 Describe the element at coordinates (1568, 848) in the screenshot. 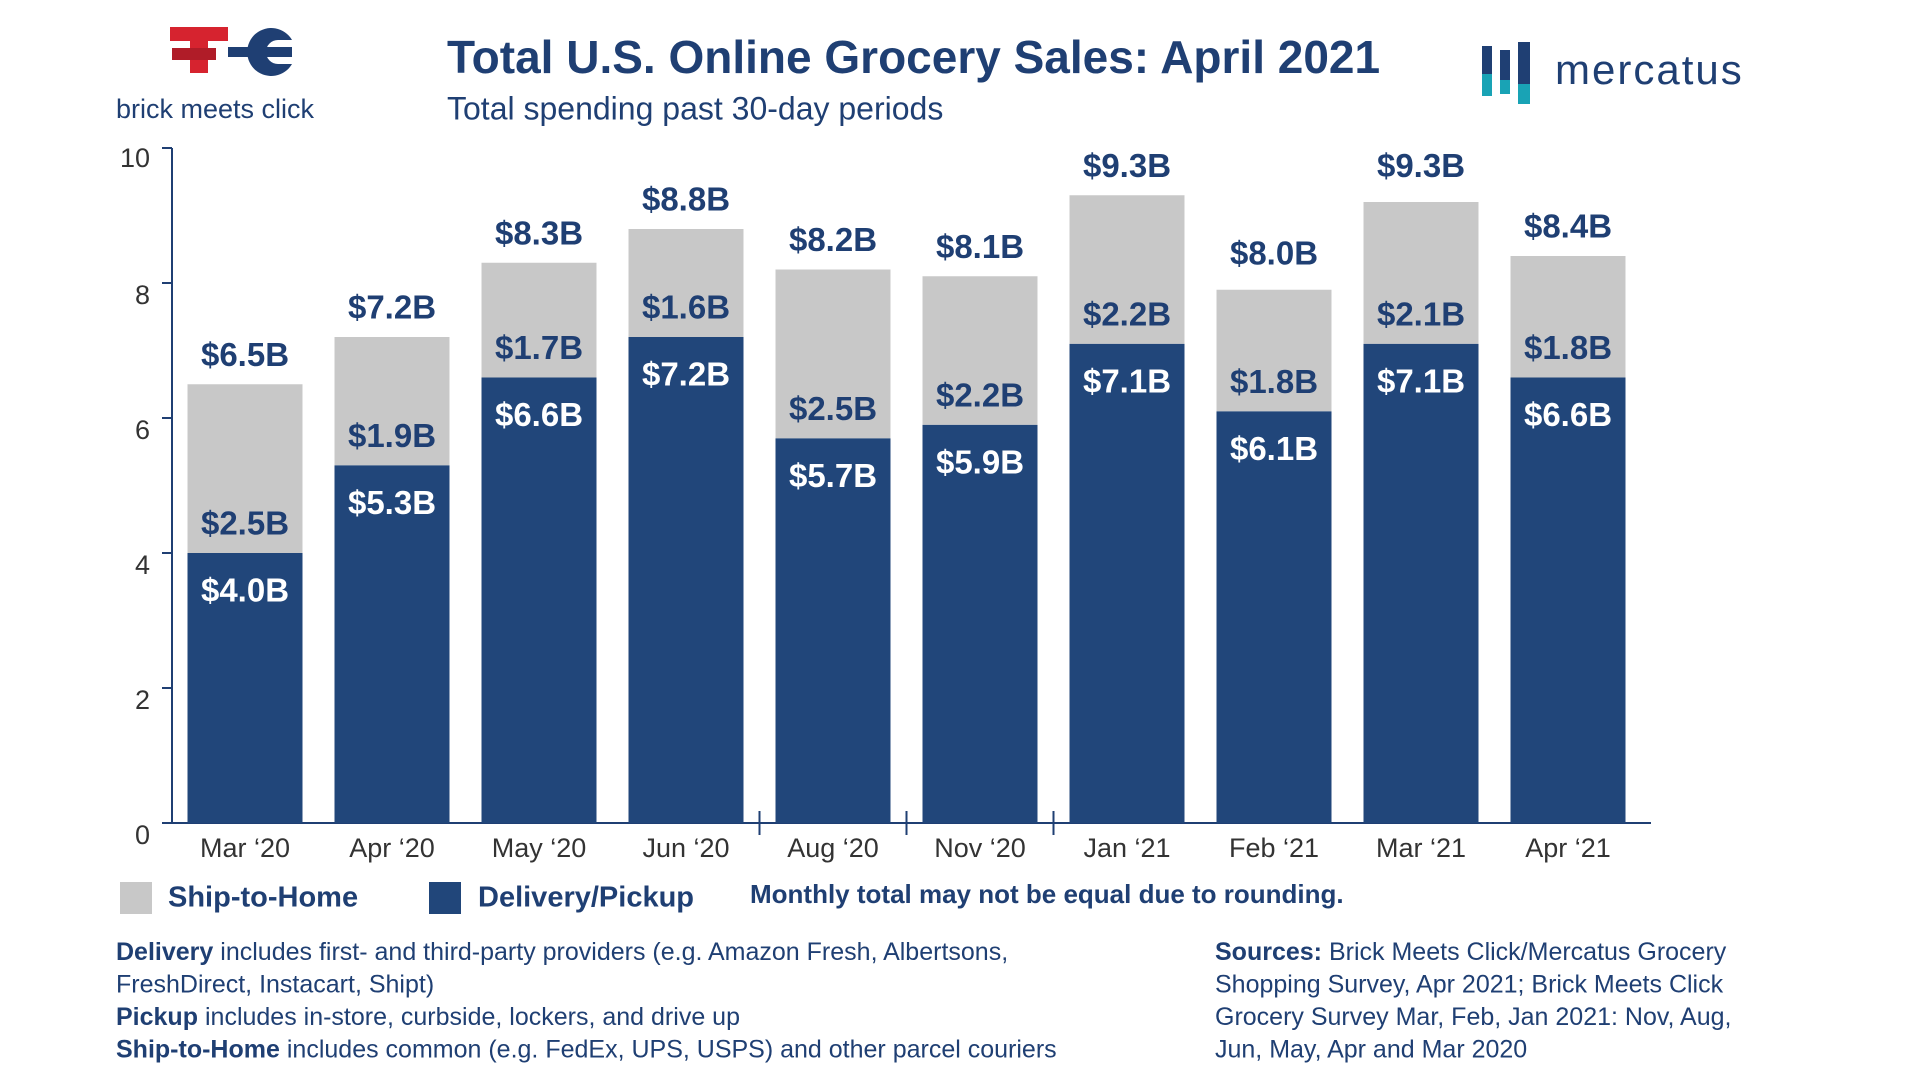

I see `x-tick-label: Apr ‘21` at that location.